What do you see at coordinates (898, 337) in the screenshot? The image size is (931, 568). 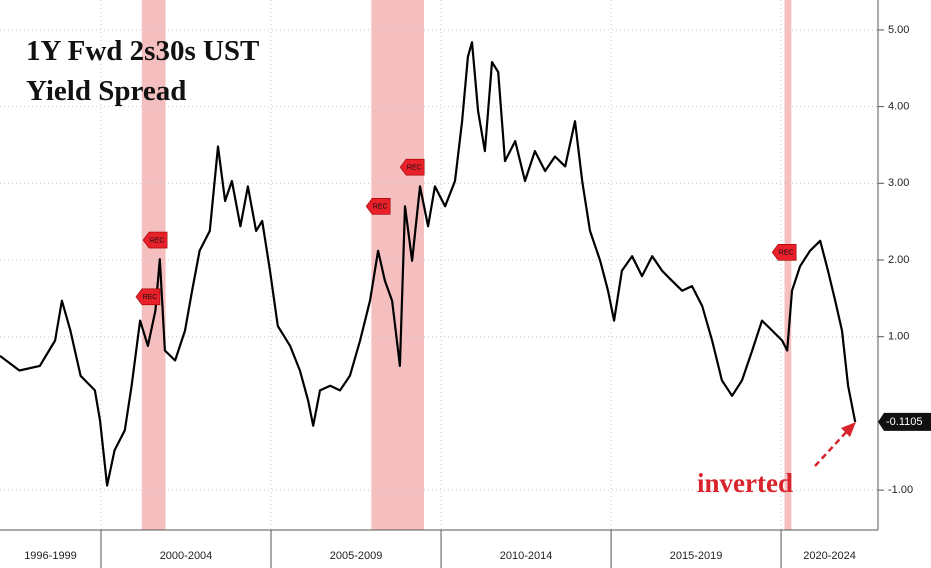 I see `y-tick-label: 1.00` at bounding box center [898, 337].